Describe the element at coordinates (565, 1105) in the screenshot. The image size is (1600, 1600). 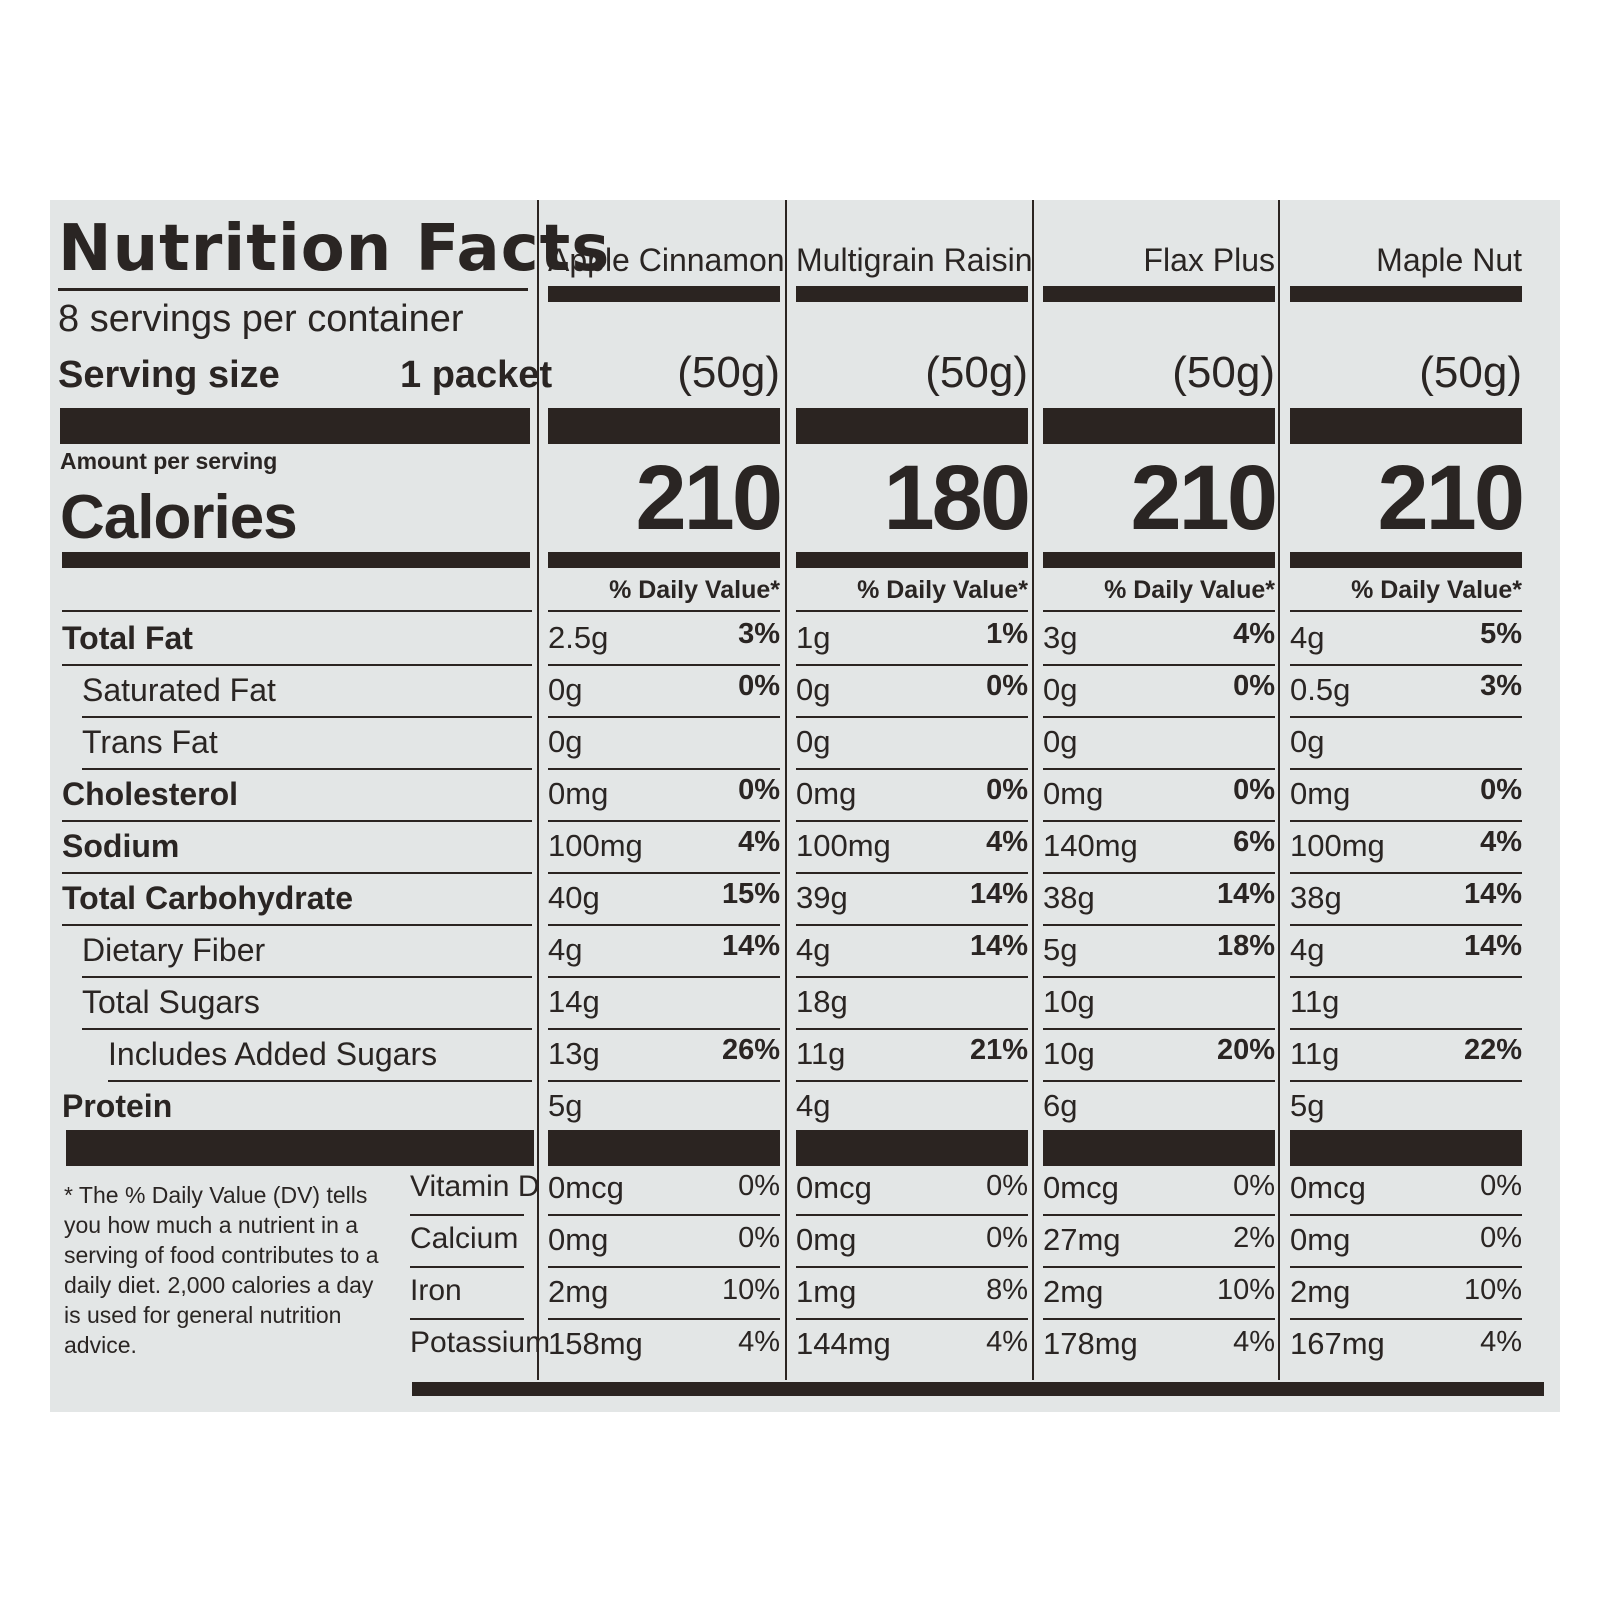
I see `nutrient-amount: 5g` at that location.